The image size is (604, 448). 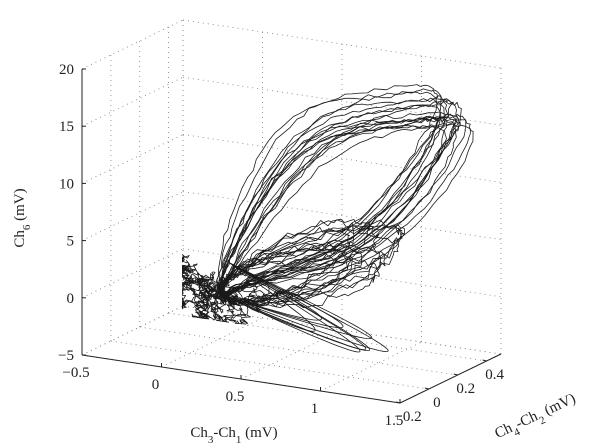 What do you see at coordinates (66, 127) in the screenshot?
I see `z-tick-label: 15` at bounding box center [66, 127].